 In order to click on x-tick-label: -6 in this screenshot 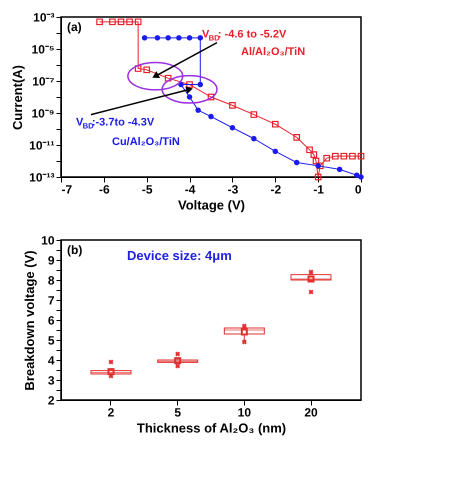, I will do `click(104, 189)`.